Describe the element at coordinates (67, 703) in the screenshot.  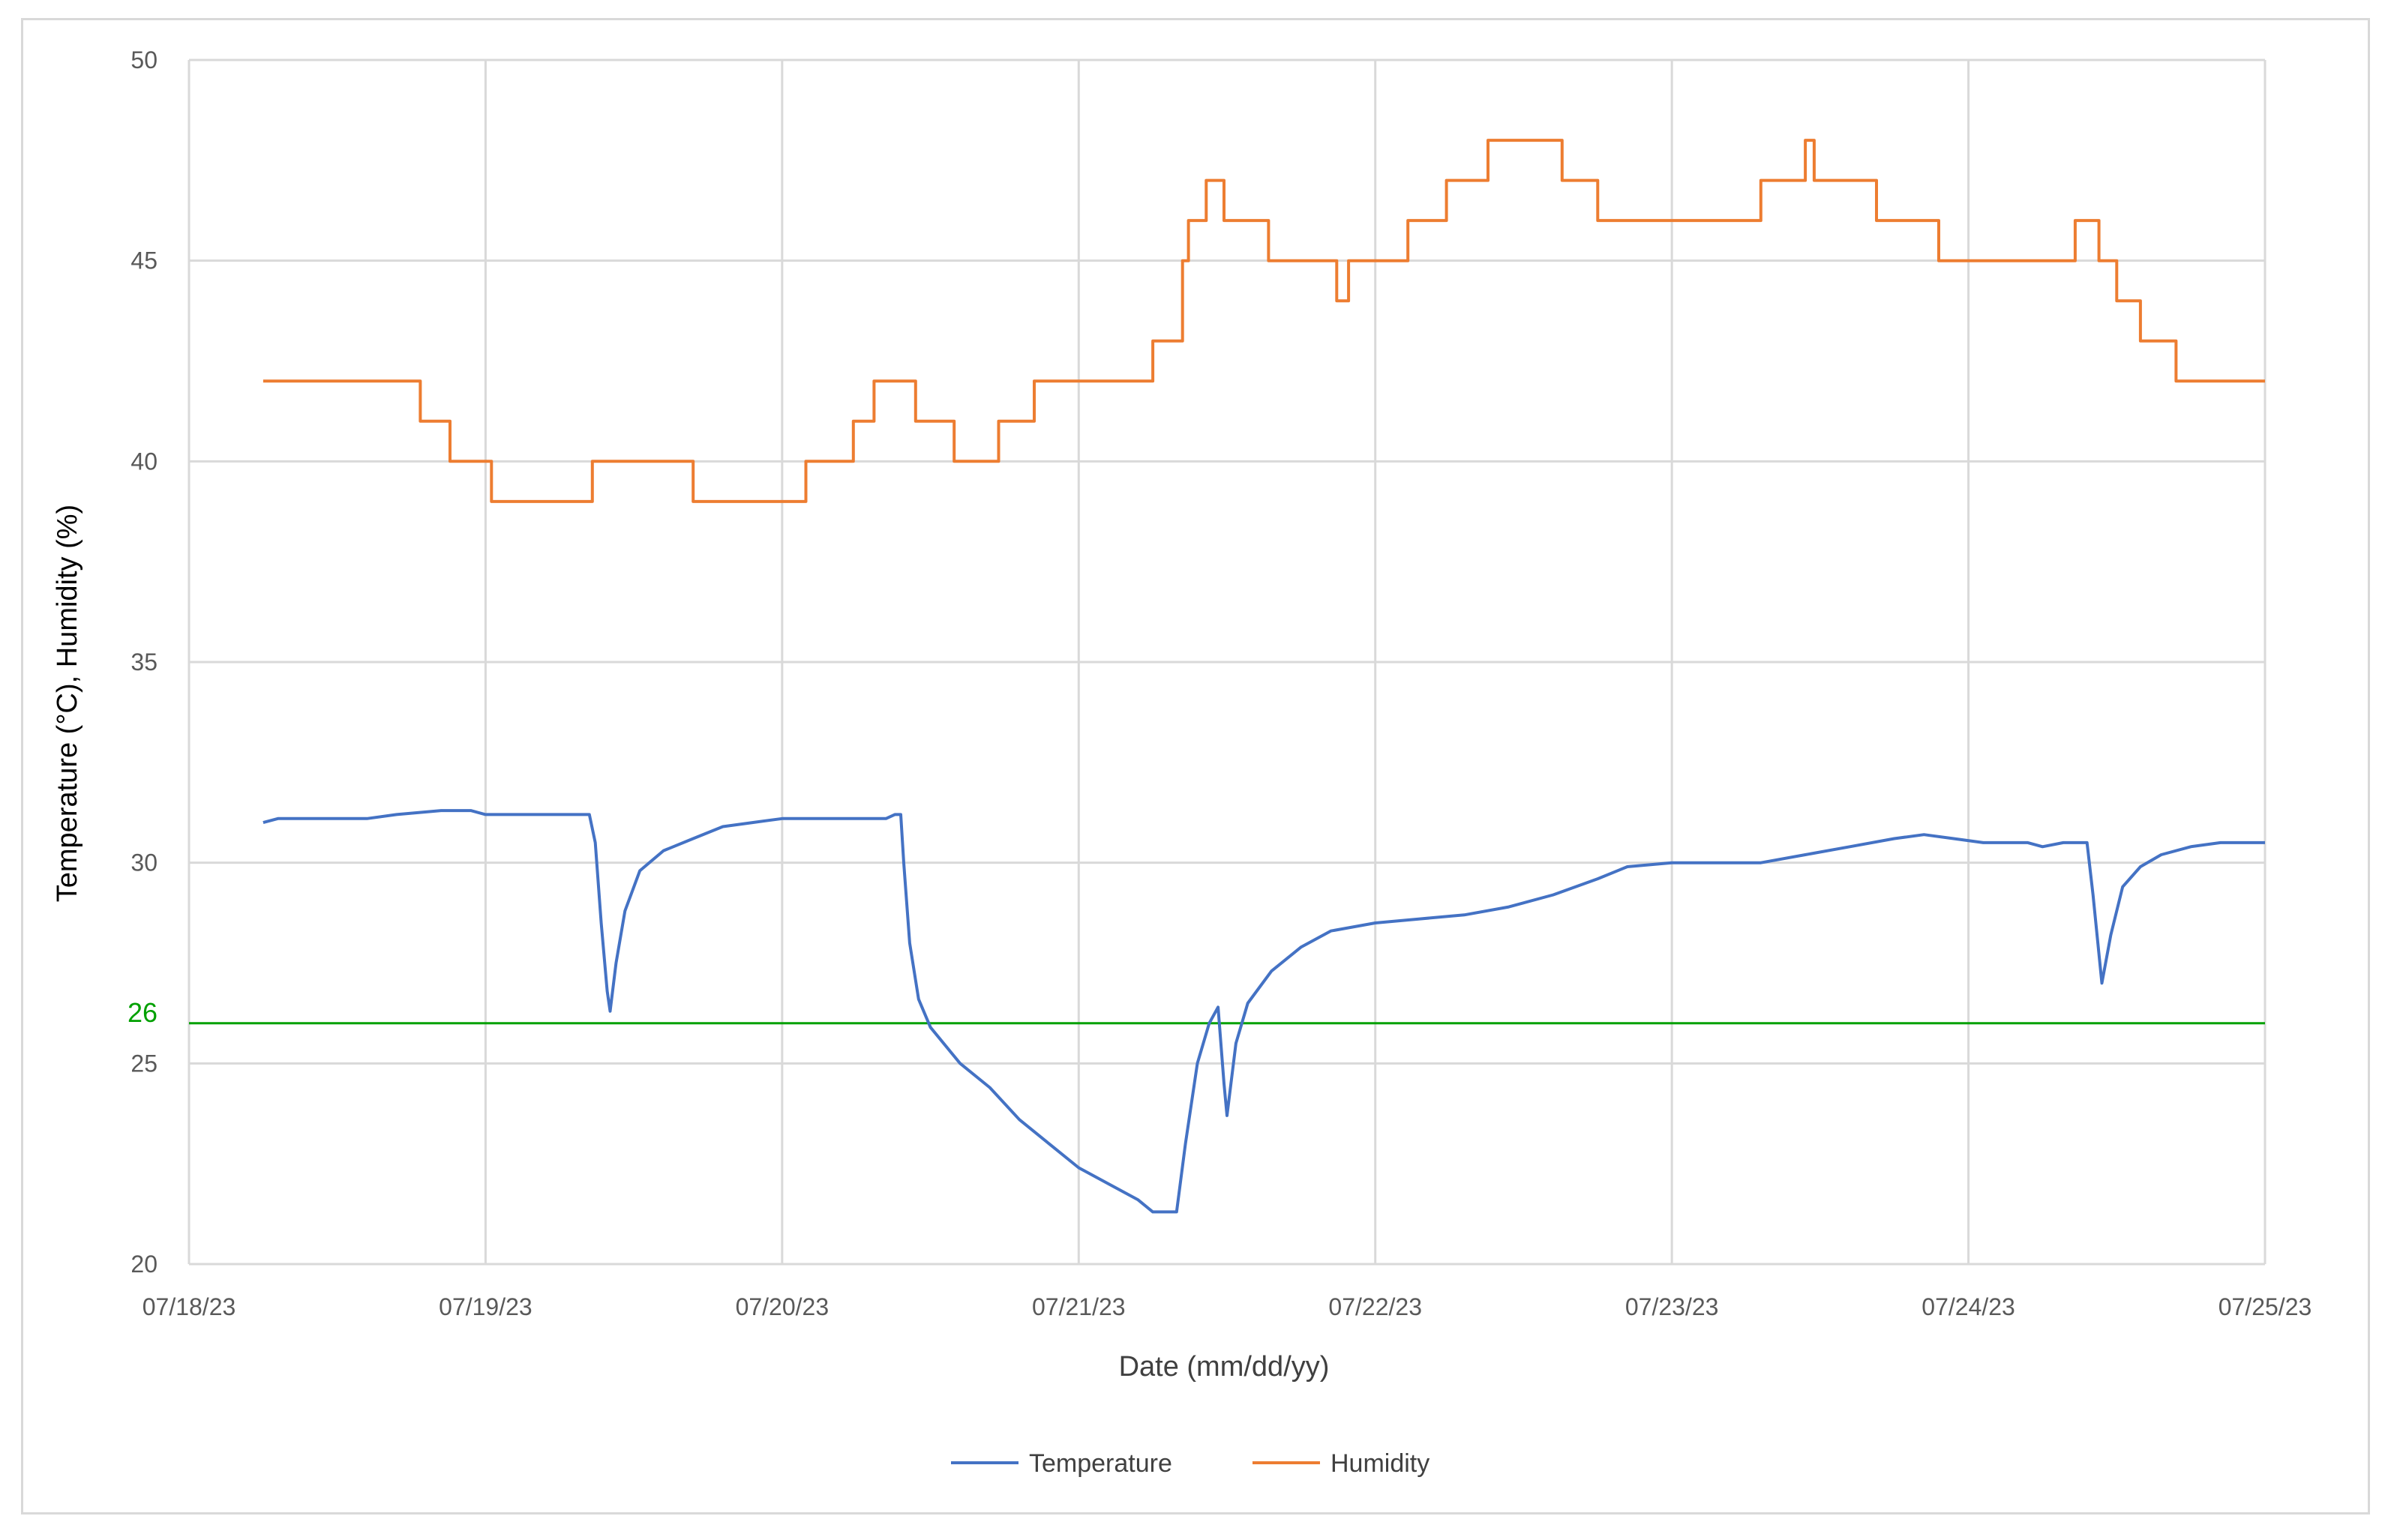
I see `y-axis-title: Temperature (°C), Humidity (%)` at that location.